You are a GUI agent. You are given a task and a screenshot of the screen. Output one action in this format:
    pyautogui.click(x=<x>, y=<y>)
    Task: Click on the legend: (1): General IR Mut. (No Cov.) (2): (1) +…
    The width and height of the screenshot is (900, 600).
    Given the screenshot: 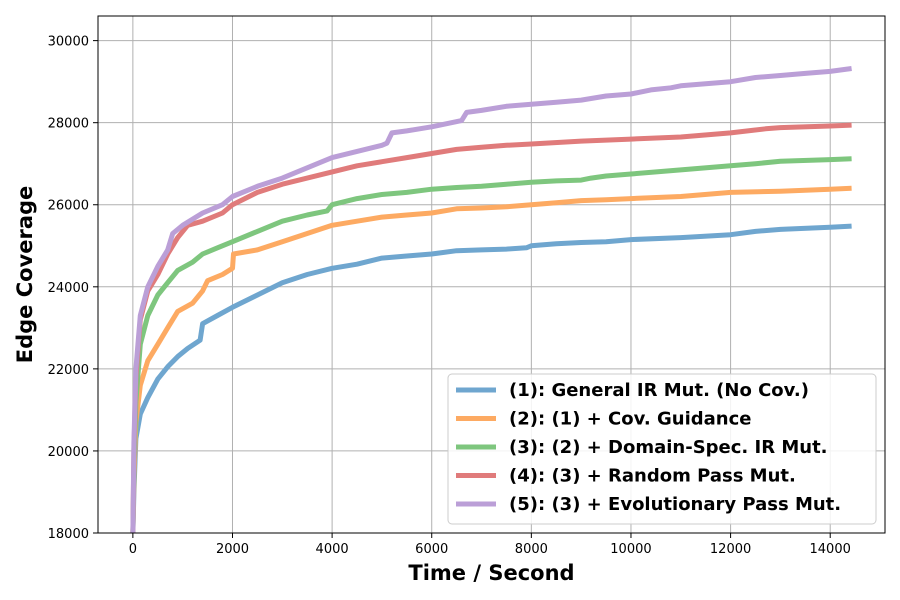 What is the action you would take?
    pyautogui.click(x=662, y=449)
    